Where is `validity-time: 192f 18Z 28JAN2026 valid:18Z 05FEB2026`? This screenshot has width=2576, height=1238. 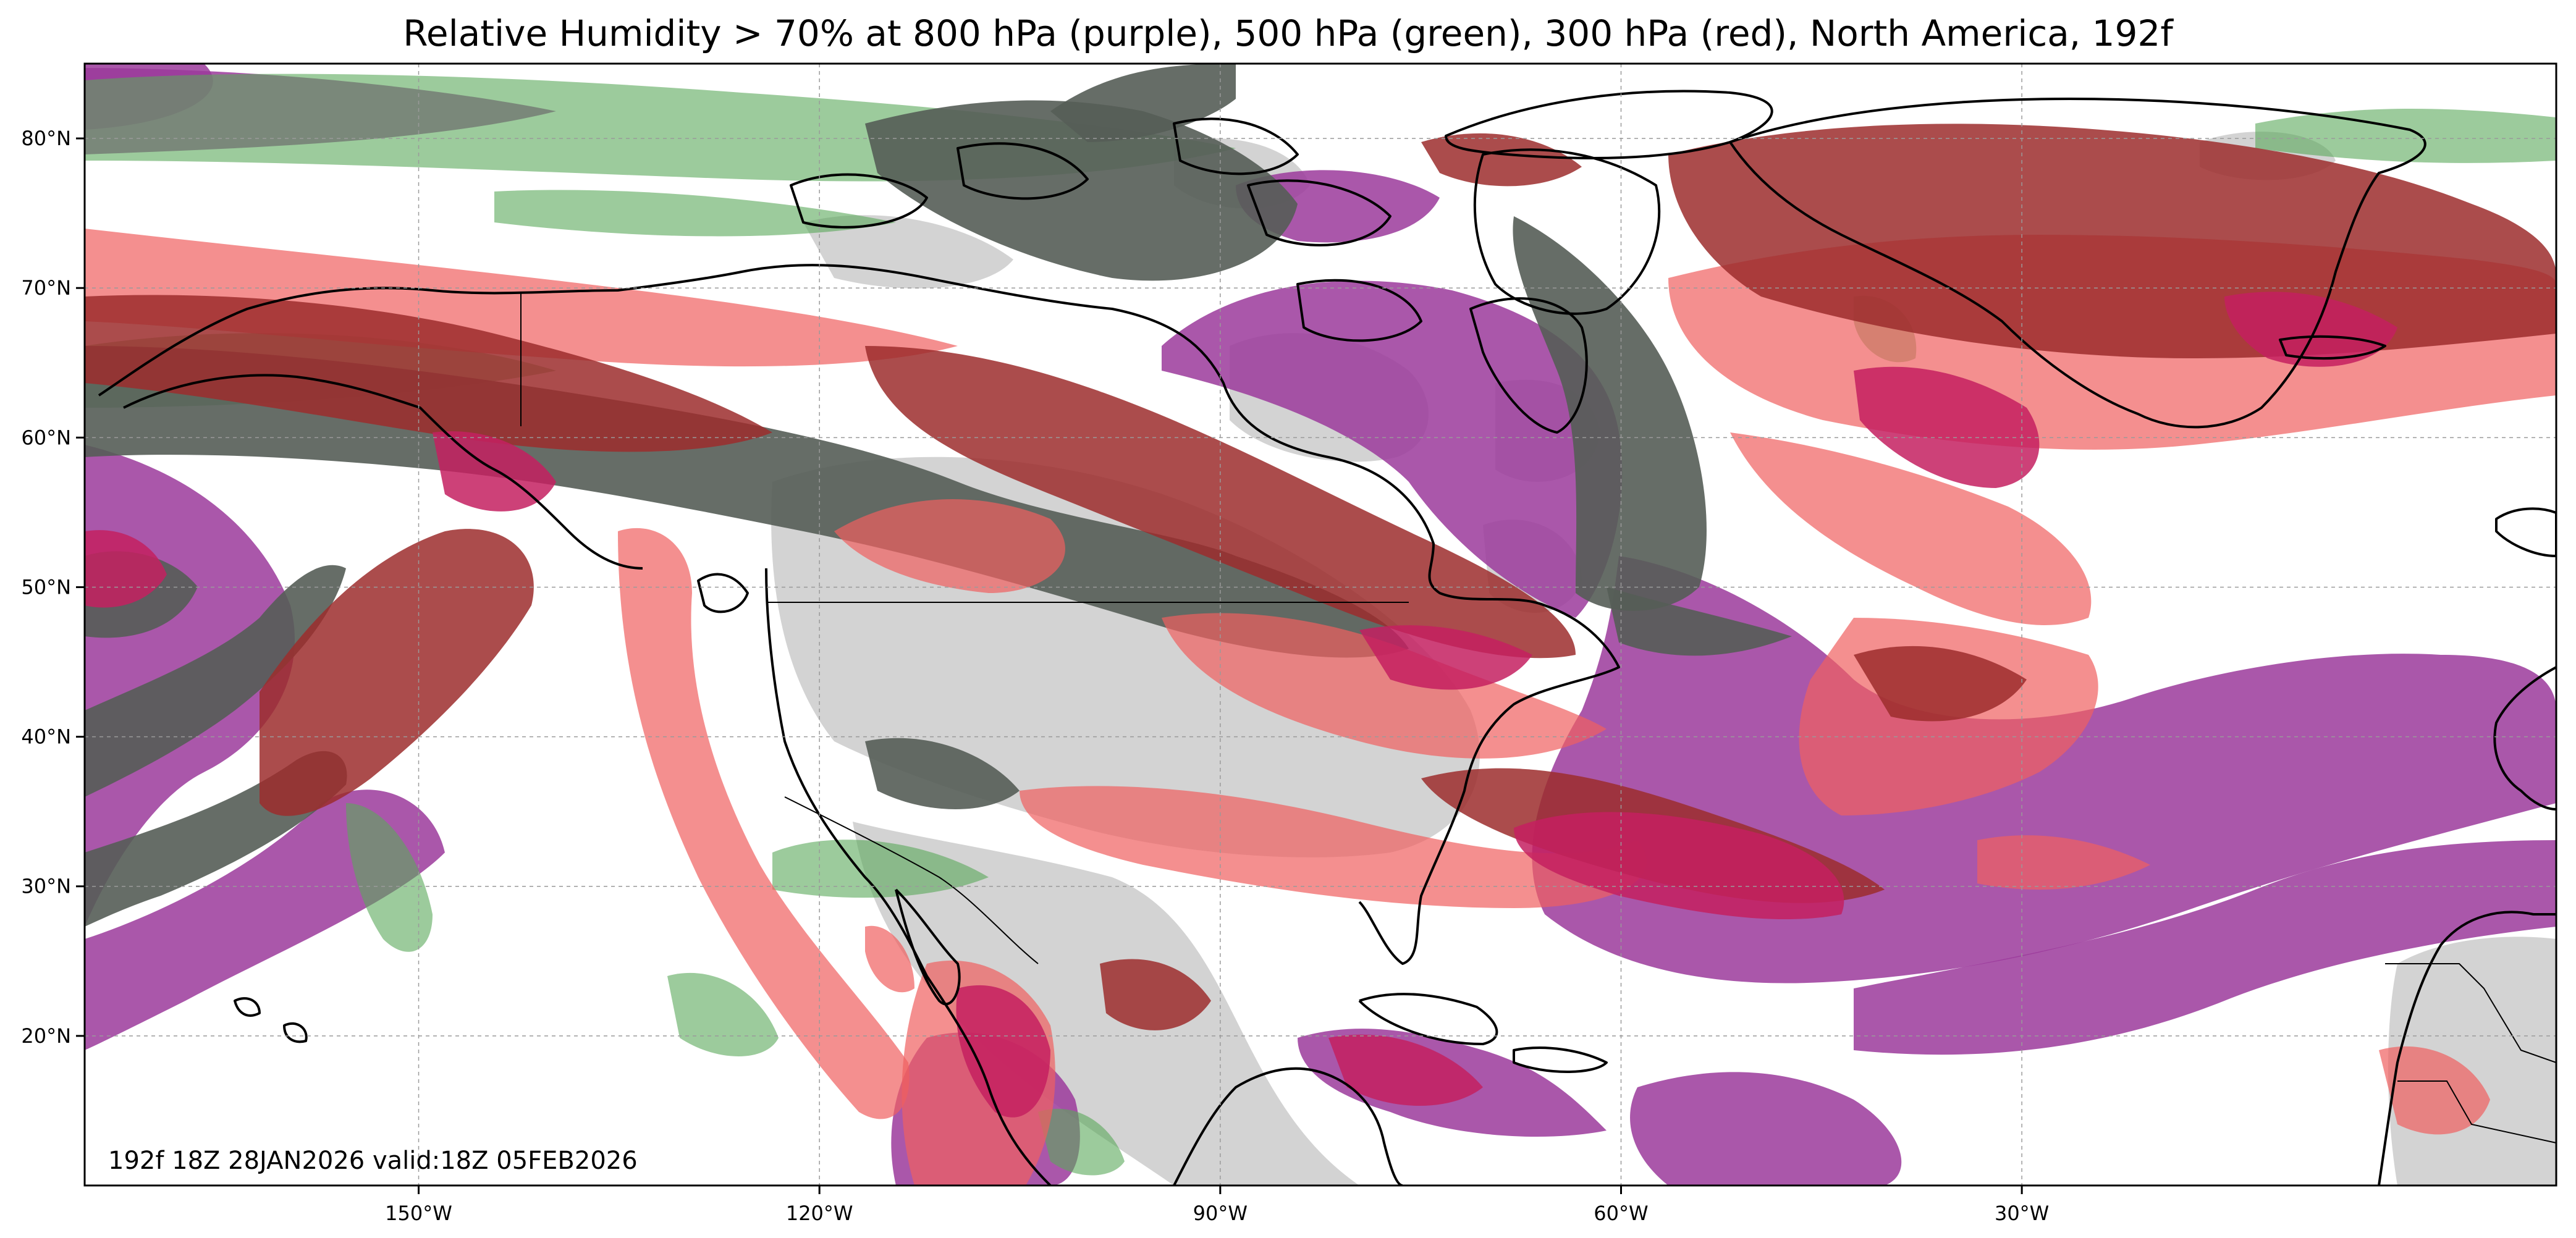 validity-time: 192f 18Z 28JAN2026 valid:18Z 05FEB2026 is located at coordinates (373, 1161).